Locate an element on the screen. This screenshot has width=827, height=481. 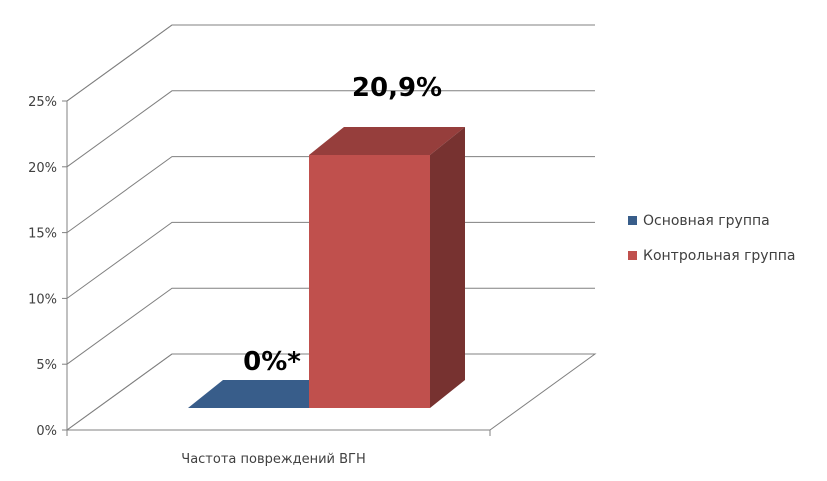
y-tick-label: 20% is located at coordinates (42, 168).